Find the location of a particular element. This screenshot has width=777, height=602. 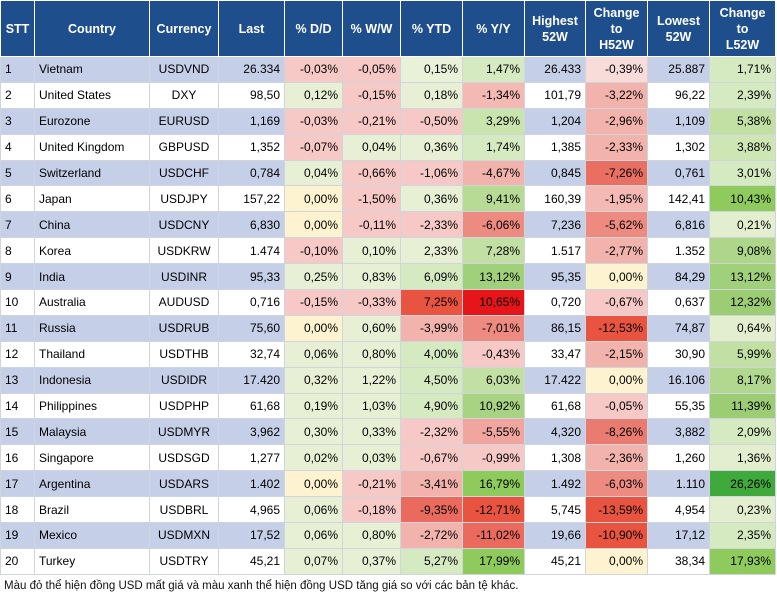

header-highest-52w: Highest 52W is located at coordinates (555, 28).